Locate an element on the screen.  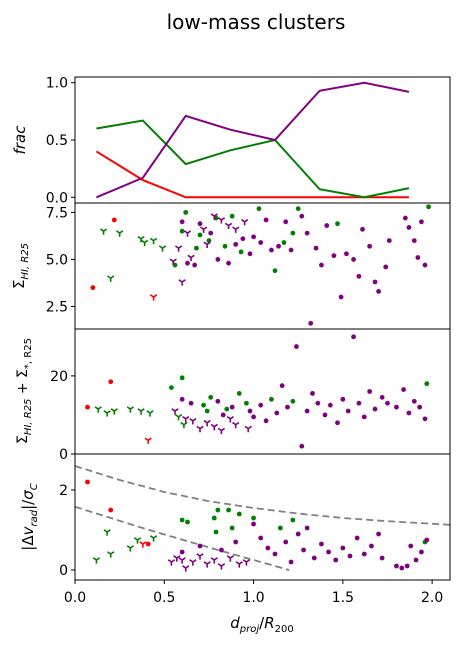
panel-dv-rad-ytick-label: 0 is located at coordinates (63, 571).